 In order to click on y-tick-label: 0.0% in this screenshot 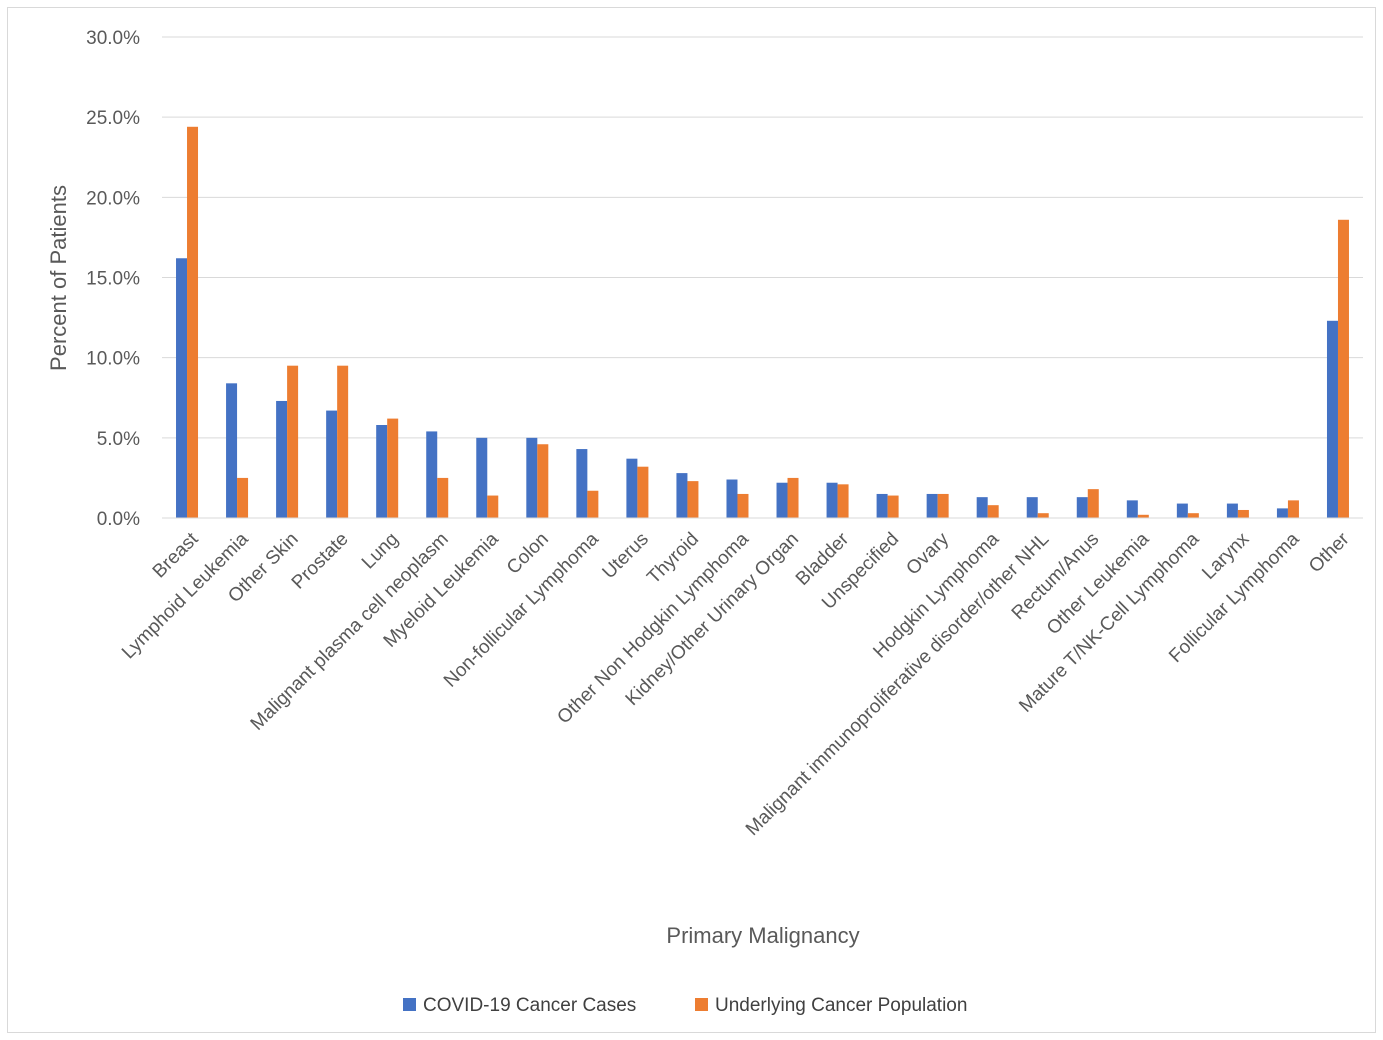, I will do `click(118, 519)`.